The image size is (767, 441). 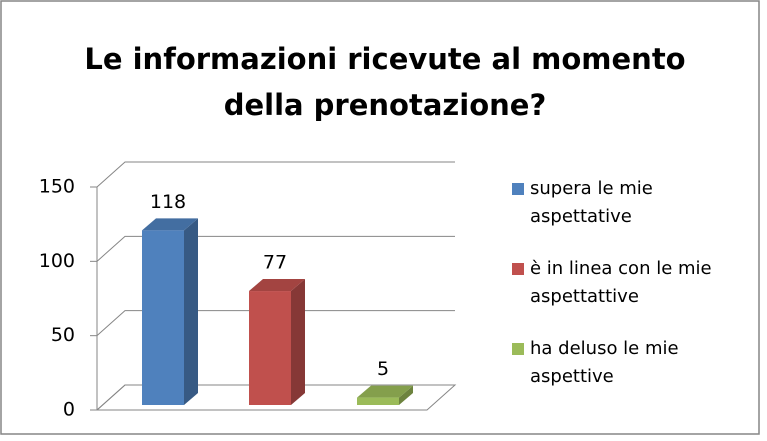 What do you see at coordinates (57, 187) in the screenshot?
I see `y-tick-label: 150` at bounding box center [57, 187].